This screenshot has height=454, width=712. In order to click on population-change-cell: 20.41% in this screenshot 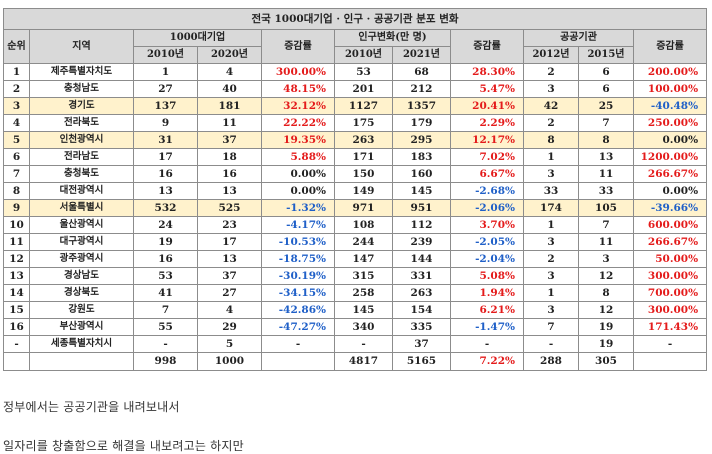, I will do `click(487, 106)`.